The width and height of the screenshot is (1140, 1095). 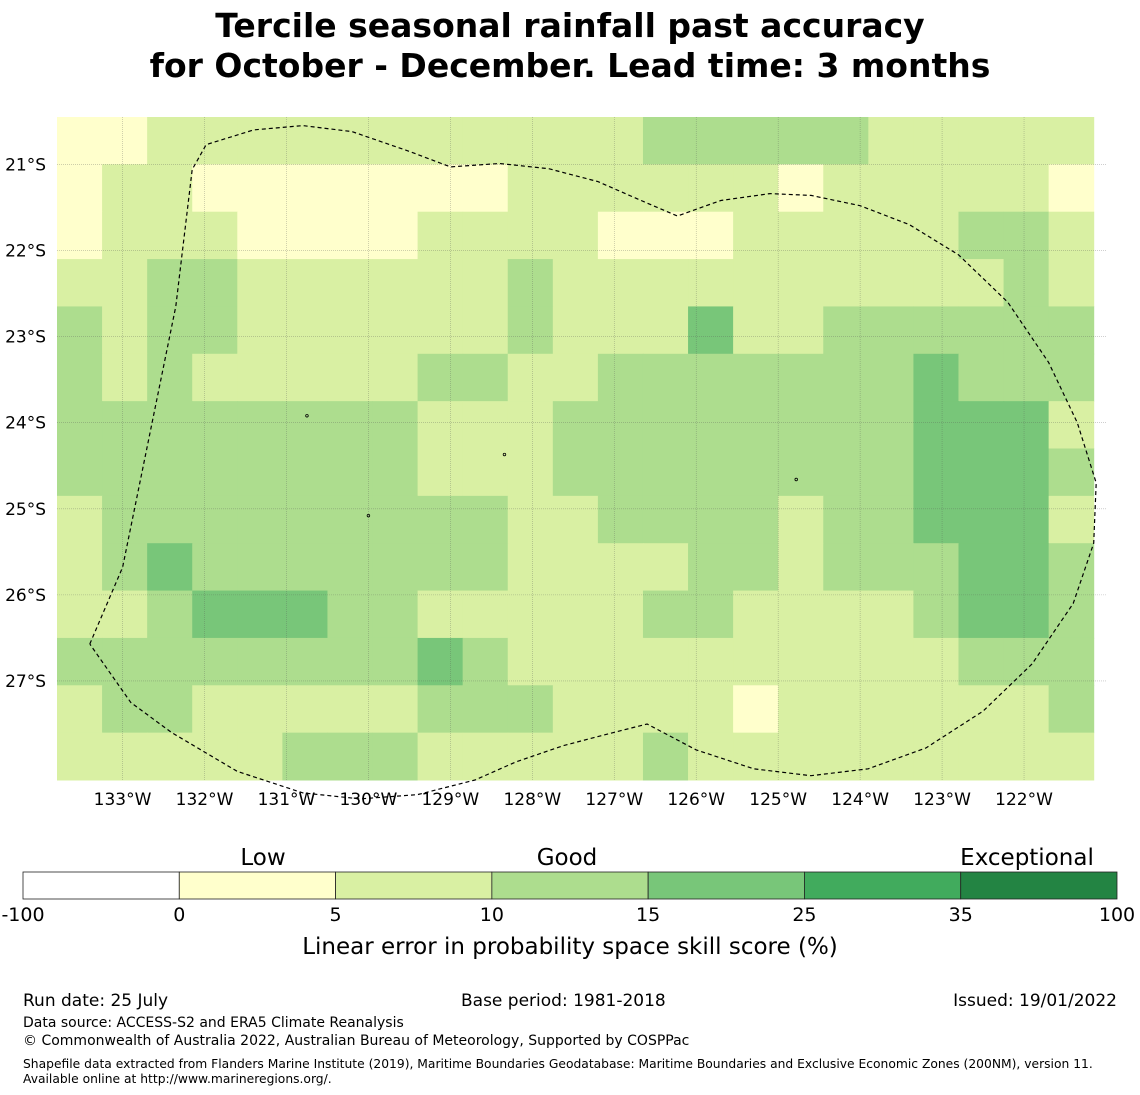 I want to click on lat-tick-label: 24°S, so click(x=25, y=424).